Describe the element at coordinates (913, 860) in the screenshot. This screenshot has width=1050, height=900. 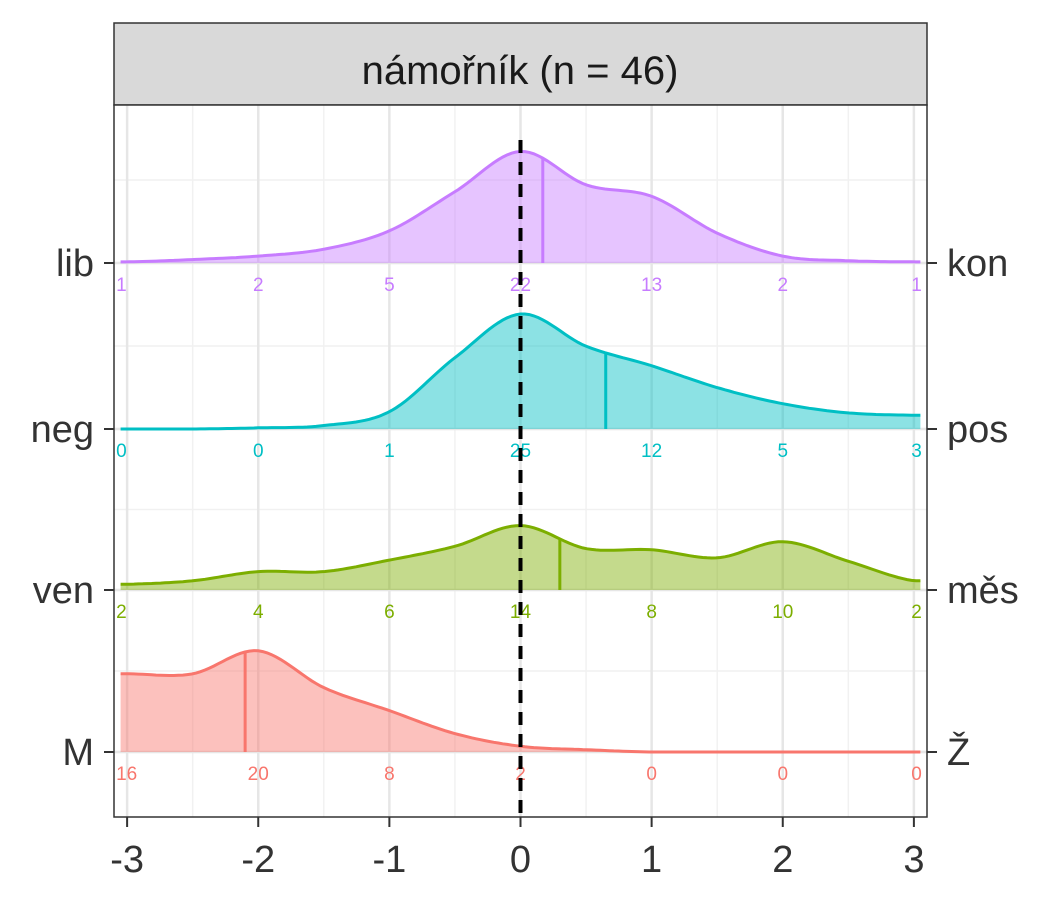
I see `x-tick-label: 3` at that location.